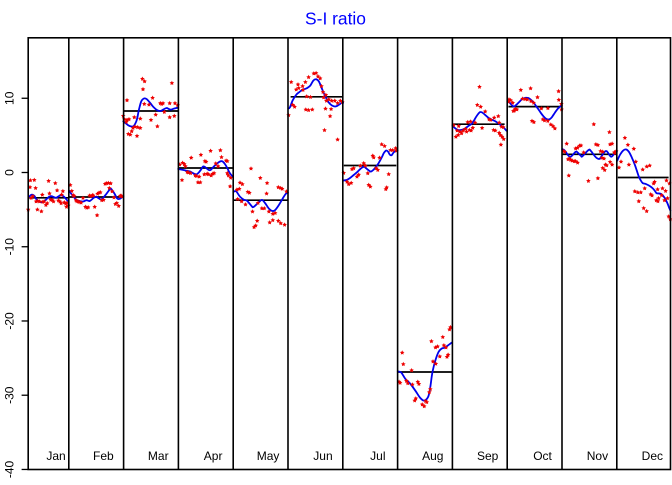 The height and width of the screenshot is (485, 672). Describe the element at coordinates (10, 172) in the screenshot. I see `svg-text: 0` at that location.